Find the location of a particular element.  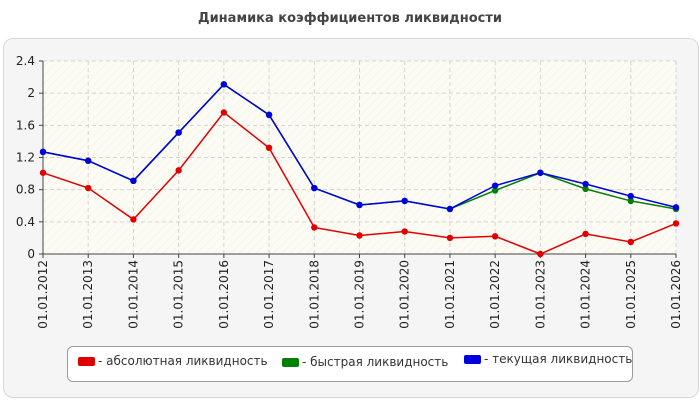

x-tick-label: 01.01.2013 is located at coordinates (88, 294).